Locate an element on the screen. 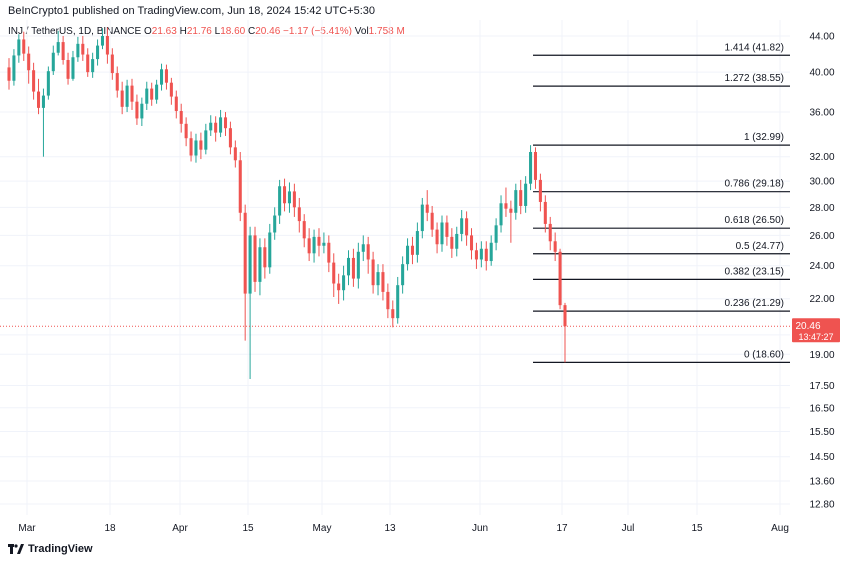 This screenshot has width=850, height=563. tradingview-brand: TradingView is located at coordinates (50, 549).